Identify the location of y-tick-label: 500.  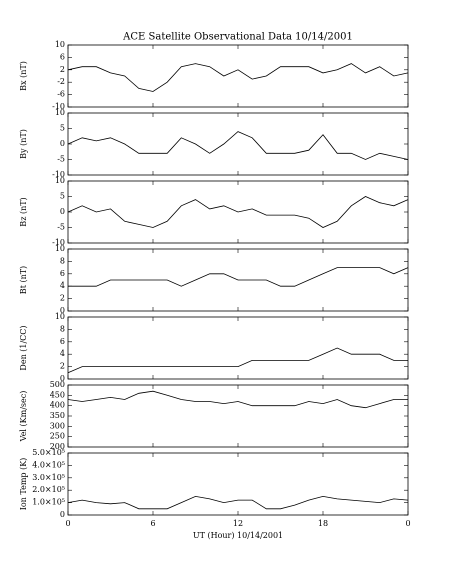
(57, 384).